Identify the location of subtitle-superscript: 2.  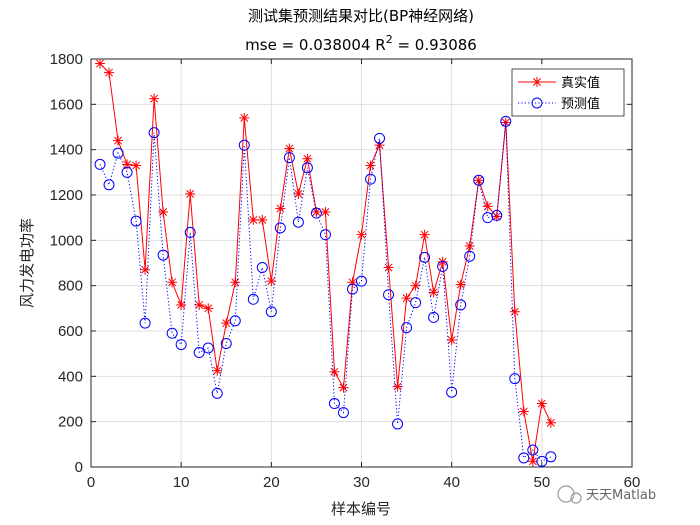
(389, 39).